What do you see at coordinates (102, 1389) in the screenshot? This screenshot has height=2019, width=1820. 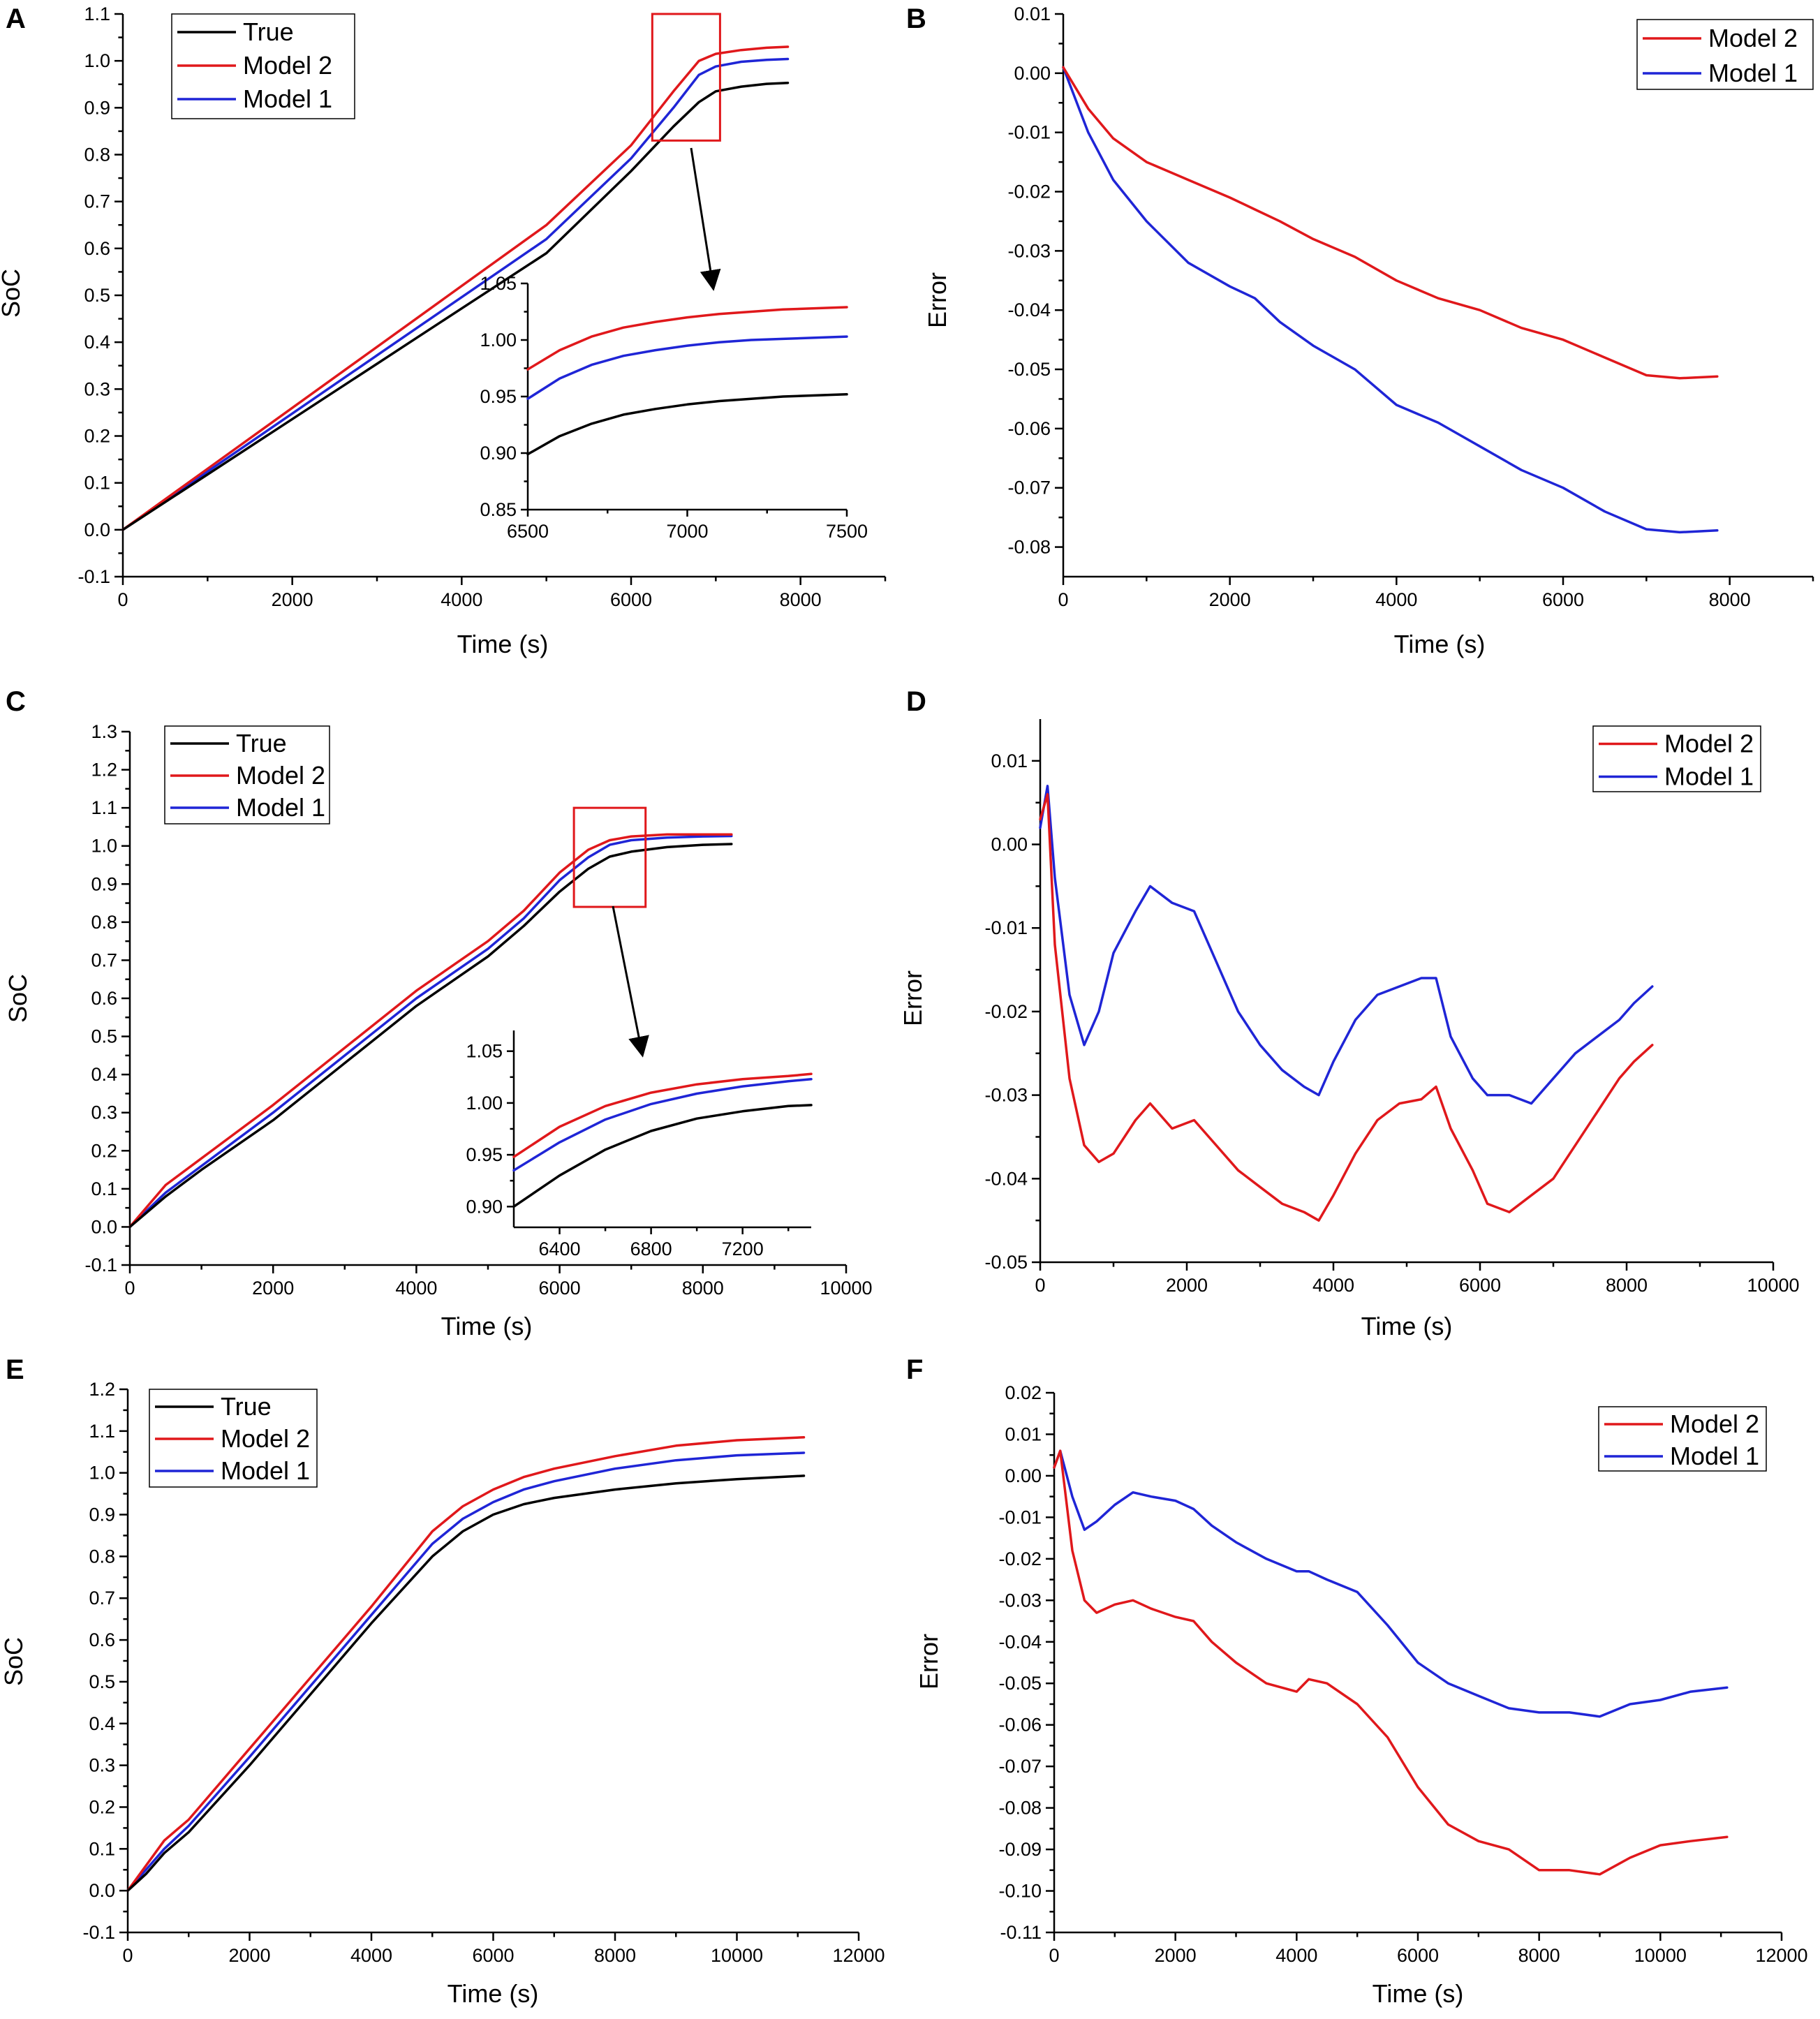 I see `y-tick-label: 1.2` at bounding box center [102, 1389].